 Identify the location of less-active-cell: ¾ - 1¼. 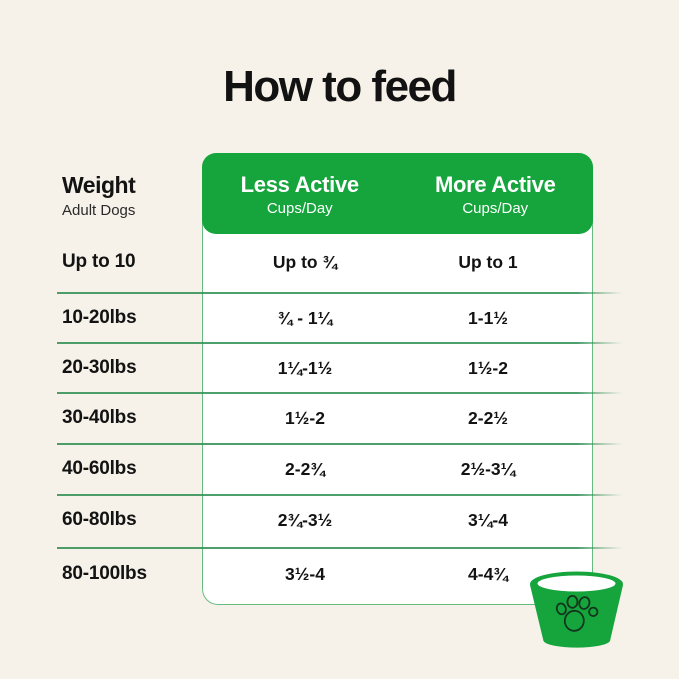
(305, 318).